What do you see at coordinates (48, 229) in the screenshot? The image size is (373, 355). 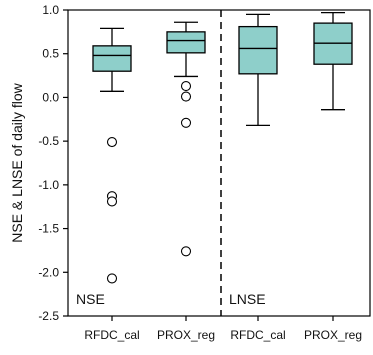 I see `y-tick-label: -1.5` at bounding box center [48, 229].